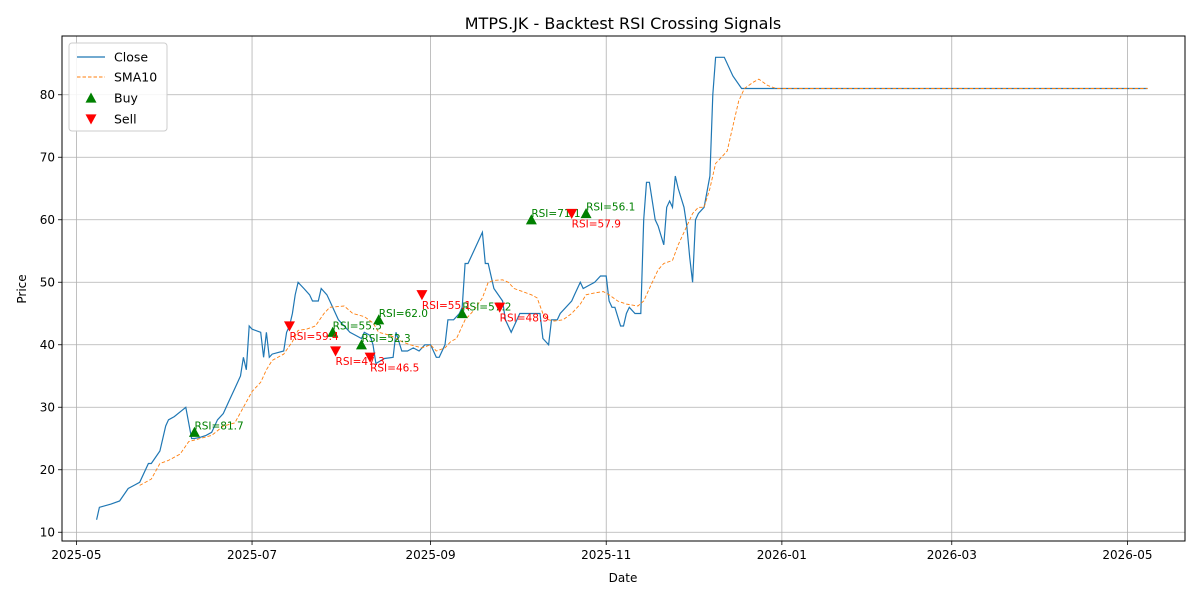  What do you see at coordinates (125, 119) in the screenshot?
I see `legend-label: Sell` at bounding box center [125, 119].